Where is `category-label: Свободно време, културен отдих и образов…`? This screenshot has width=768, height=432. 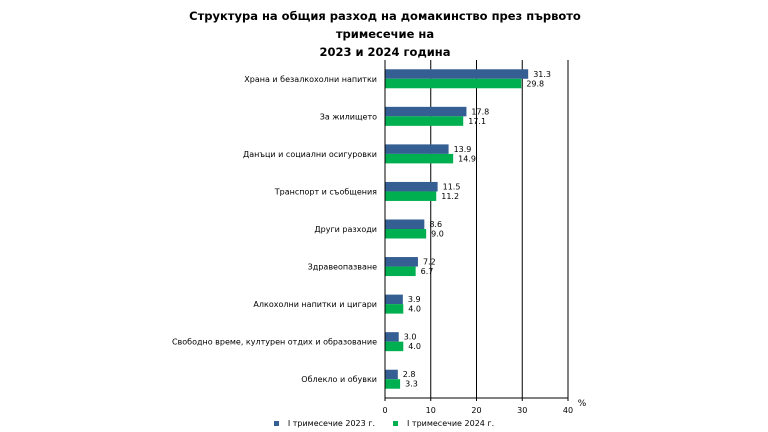
category-label: Свободно време, културен отдих и образов… is located at coordinates (274, 342).